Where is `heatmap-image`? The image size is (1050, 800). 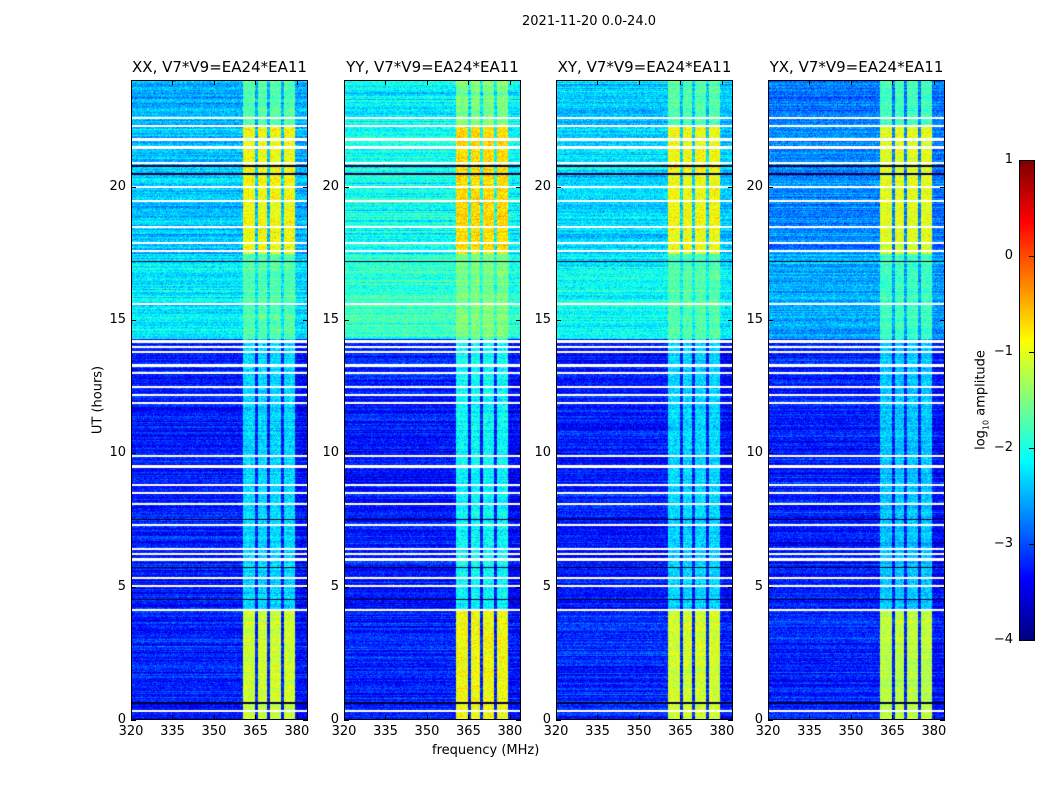
heatmap-image is located at coordinates (432, 400).